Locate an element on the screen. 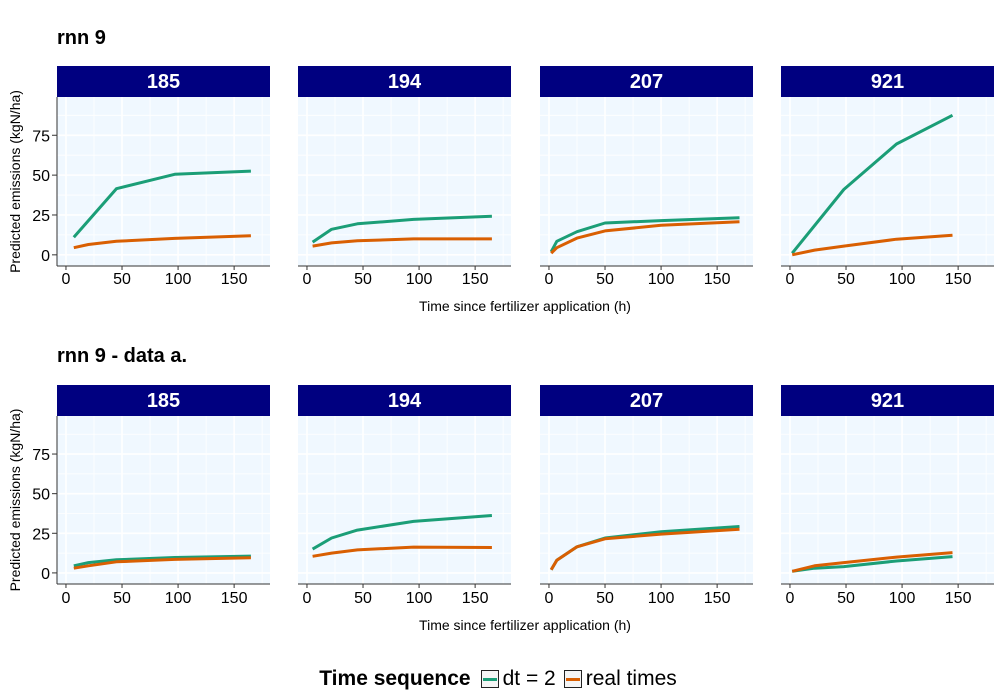 Image resolution: width=1000 pixels, height=700 pixels. row-title: rnn 9 is located at coordinates (81, 38).